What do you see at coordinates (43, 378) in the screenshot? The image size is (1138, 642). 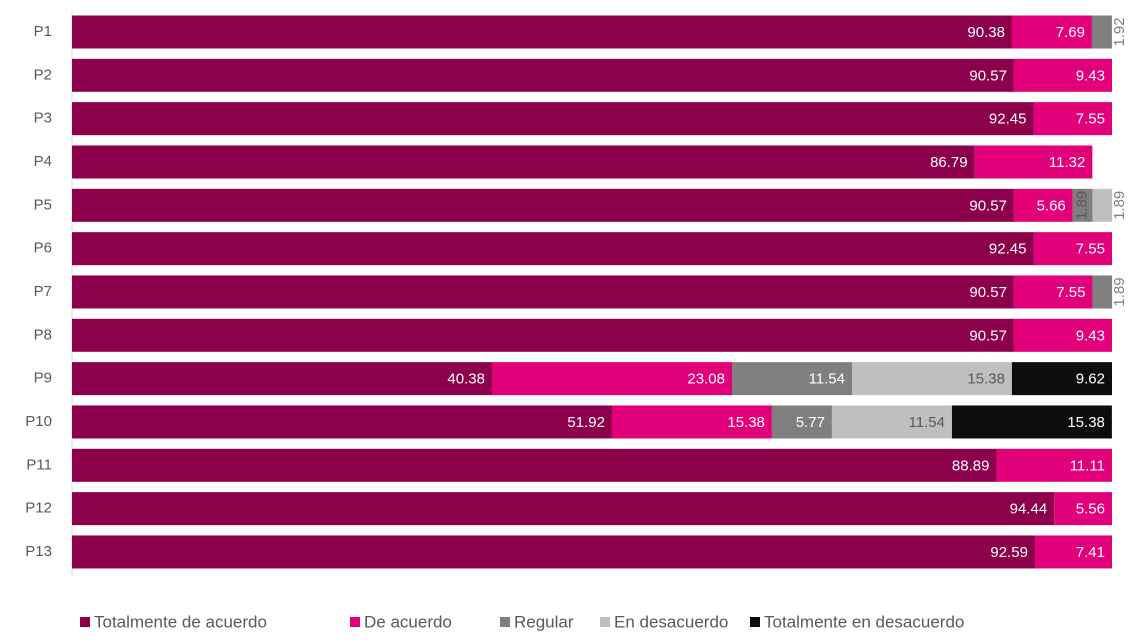 I see `y-tick-label: P9` at bounding box center [43, 378].